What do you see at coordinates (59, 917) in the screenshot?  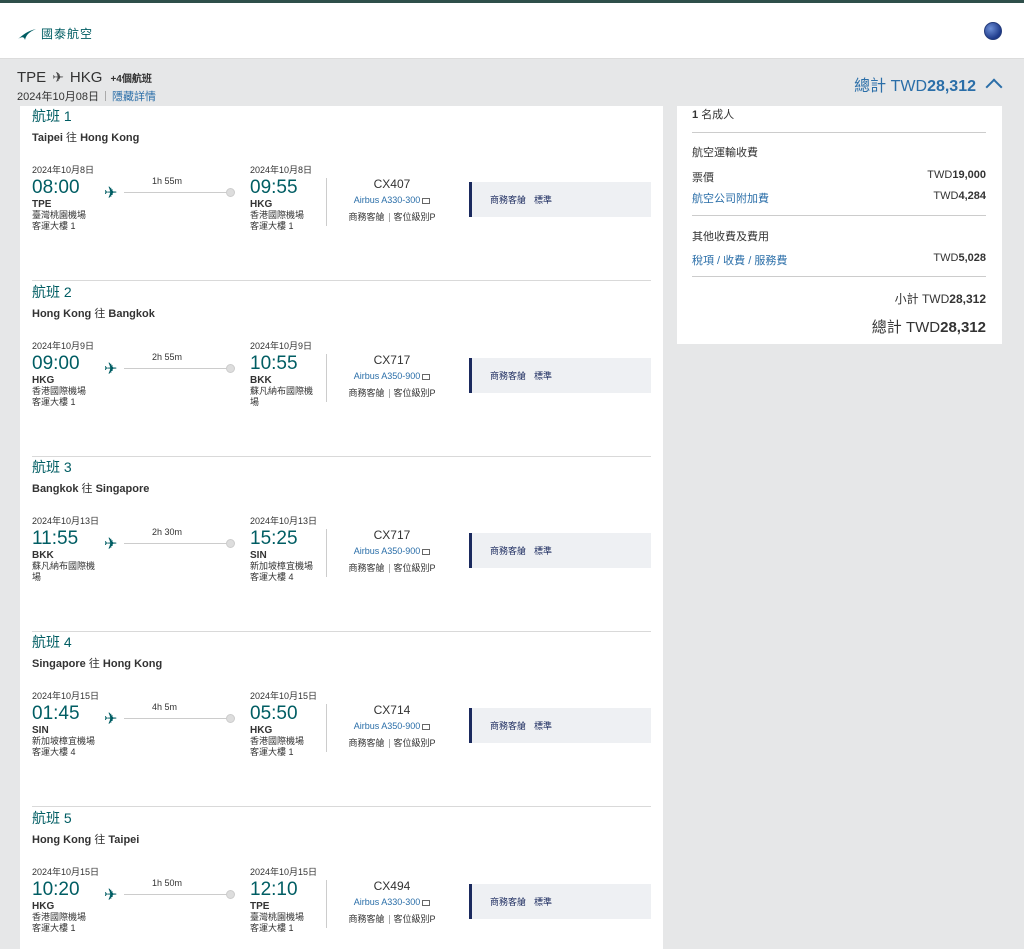 I see `departure-airport: 香港國際機場` at bounding box center [59, 917].